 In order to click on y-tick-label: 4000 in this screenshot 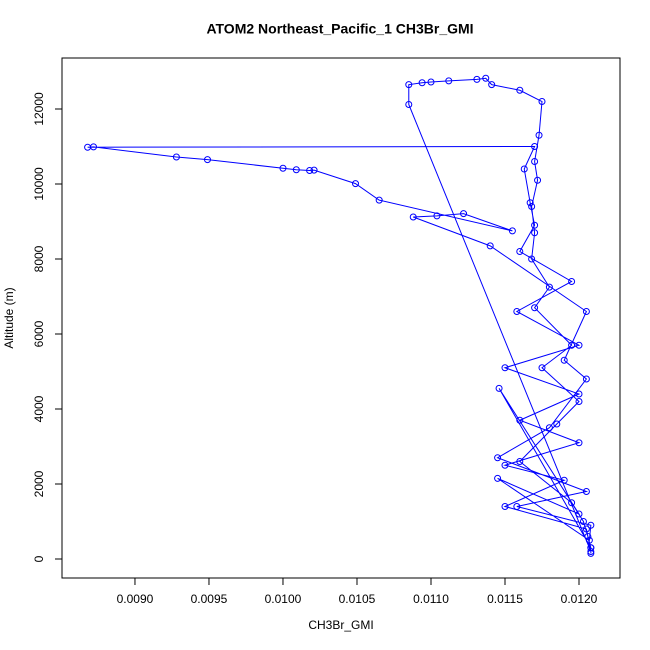, I will do `click(39, 408)`.